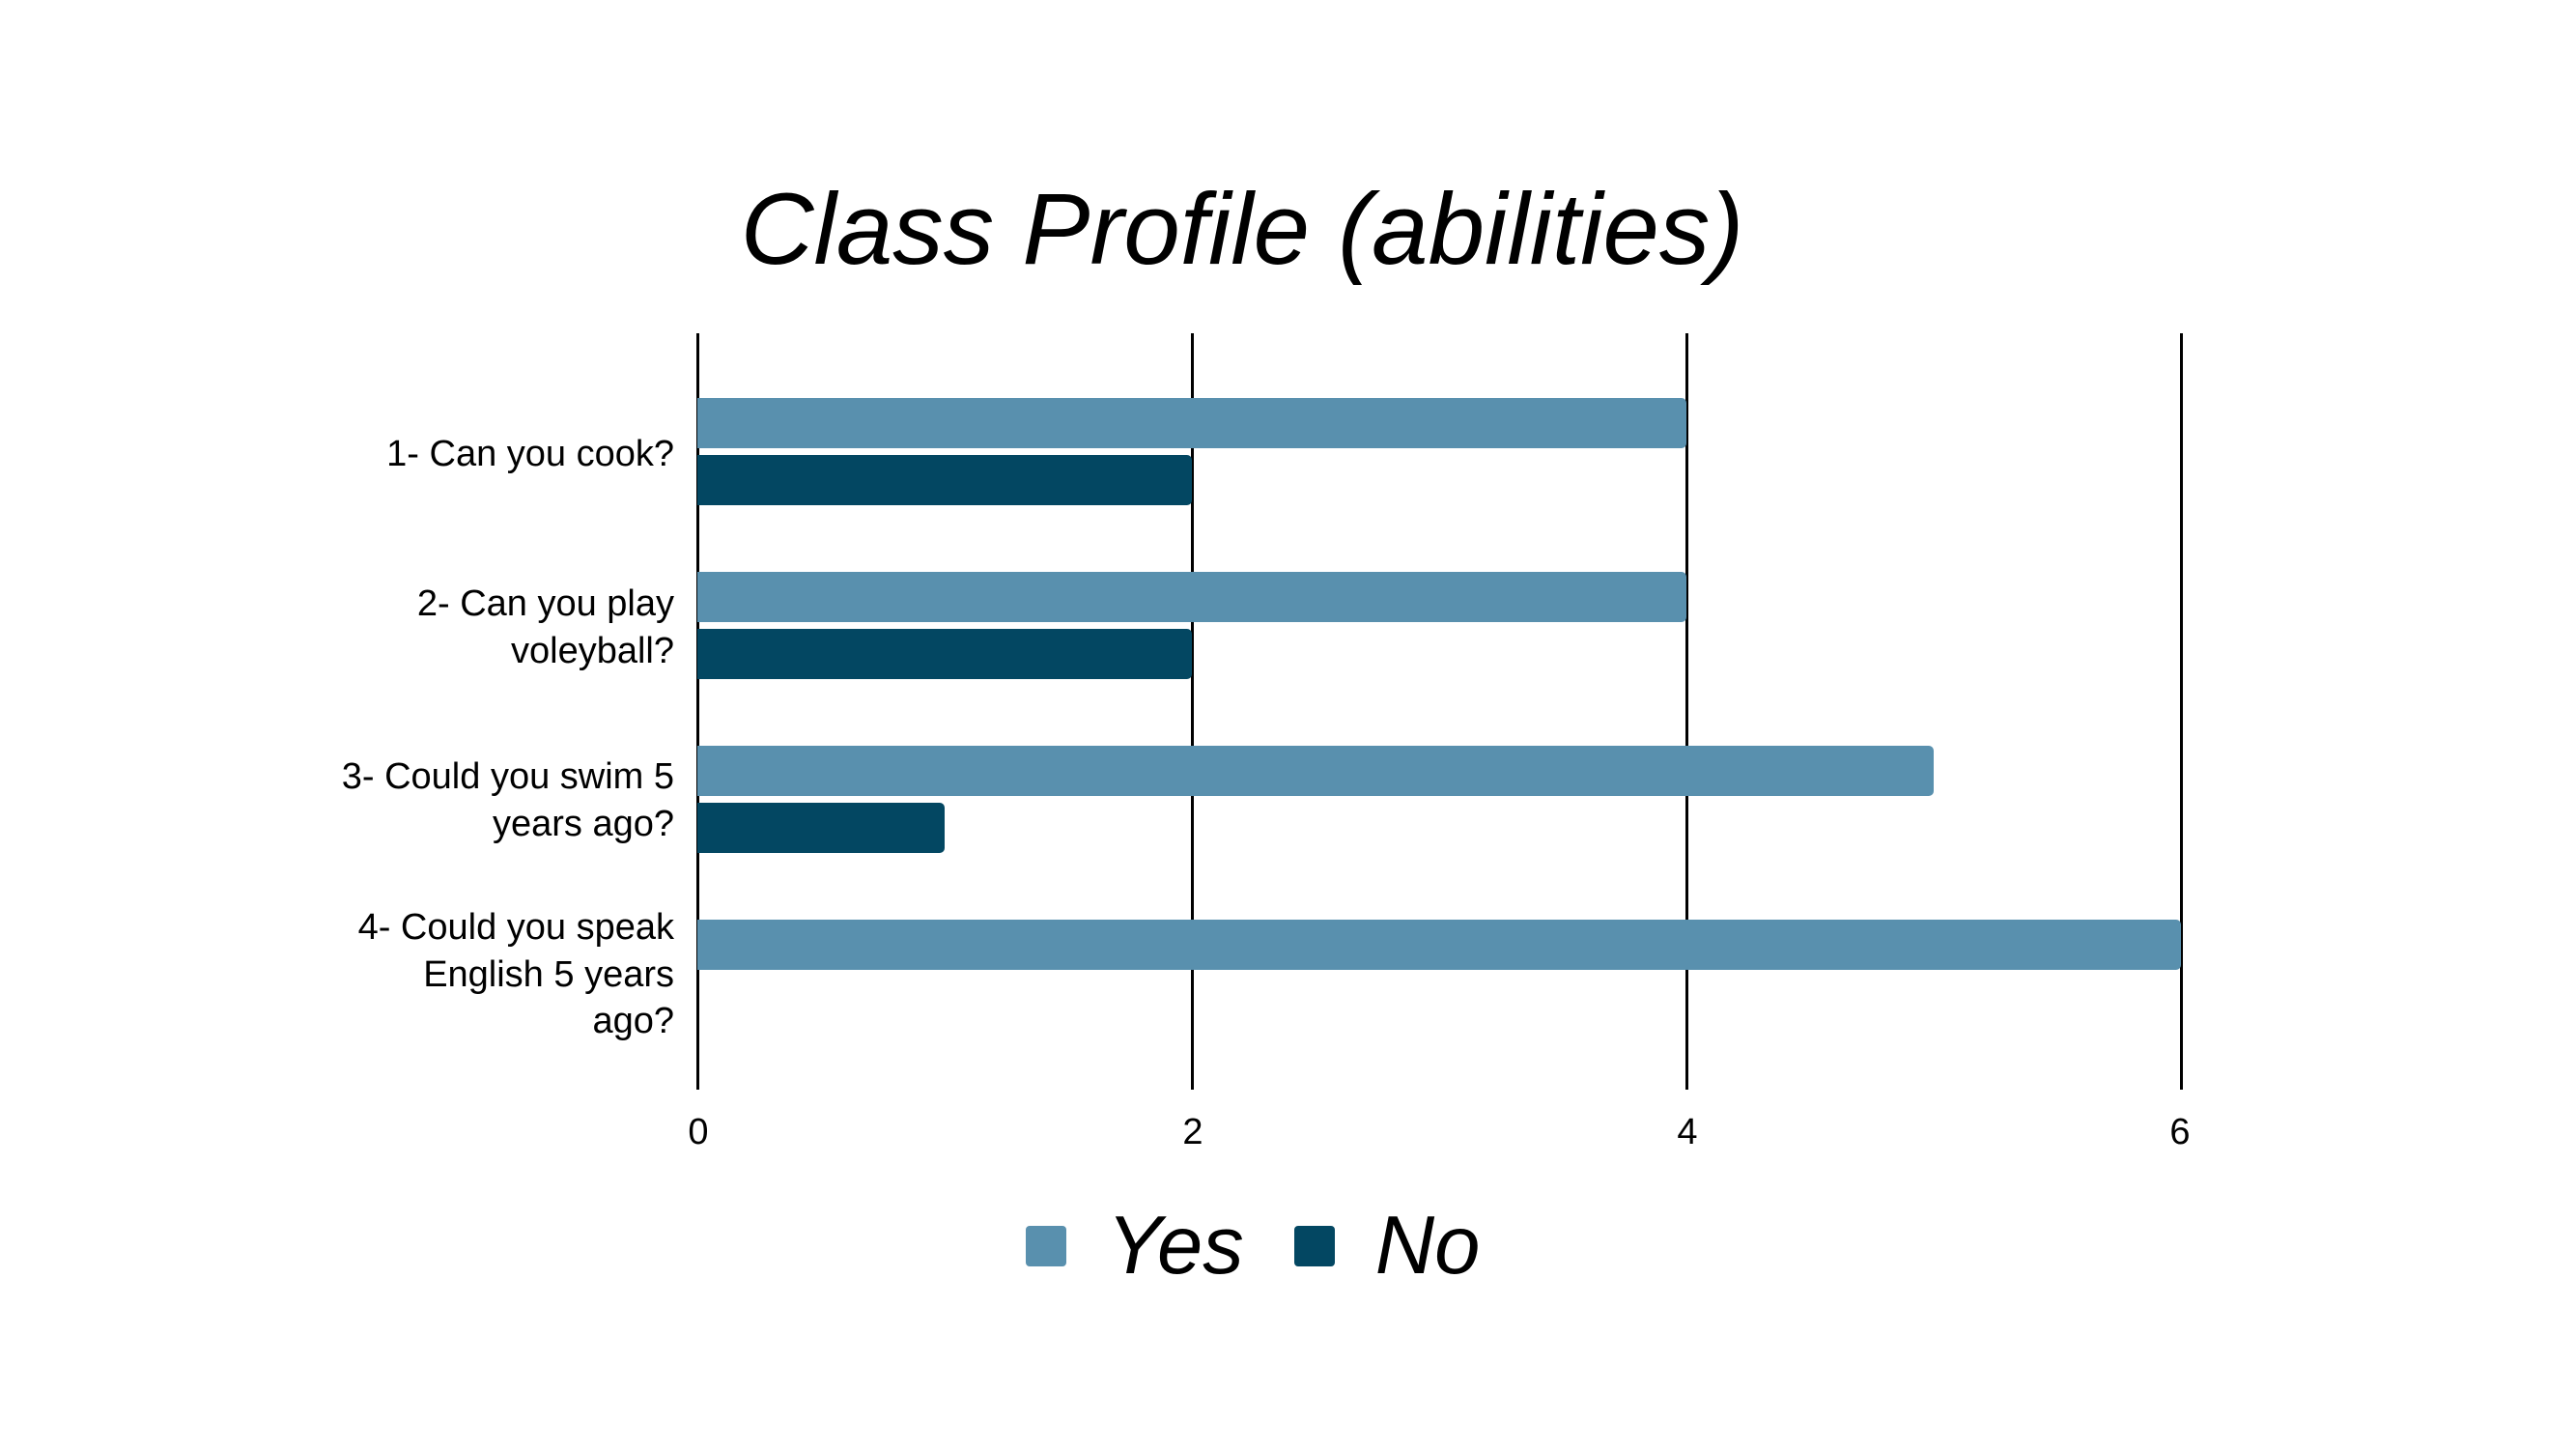 This screenshot has width=2576, height=1449. What do you see at coordinates (515, 927) in the screenshot?
I see `category-label-line: 4- Could you speak` at bounding box center [515, 927].